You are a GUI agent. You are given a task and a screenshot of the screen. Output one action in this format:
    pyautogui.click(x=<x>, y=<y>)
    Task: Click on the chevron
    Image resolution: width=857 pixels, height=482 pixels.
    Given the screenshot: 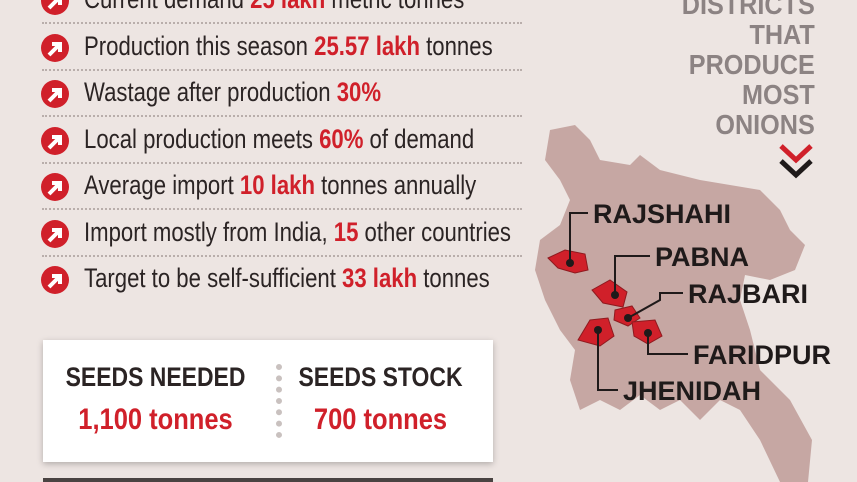 What is the action you would take?
    pyautogui.click(x=796, y=161)
    